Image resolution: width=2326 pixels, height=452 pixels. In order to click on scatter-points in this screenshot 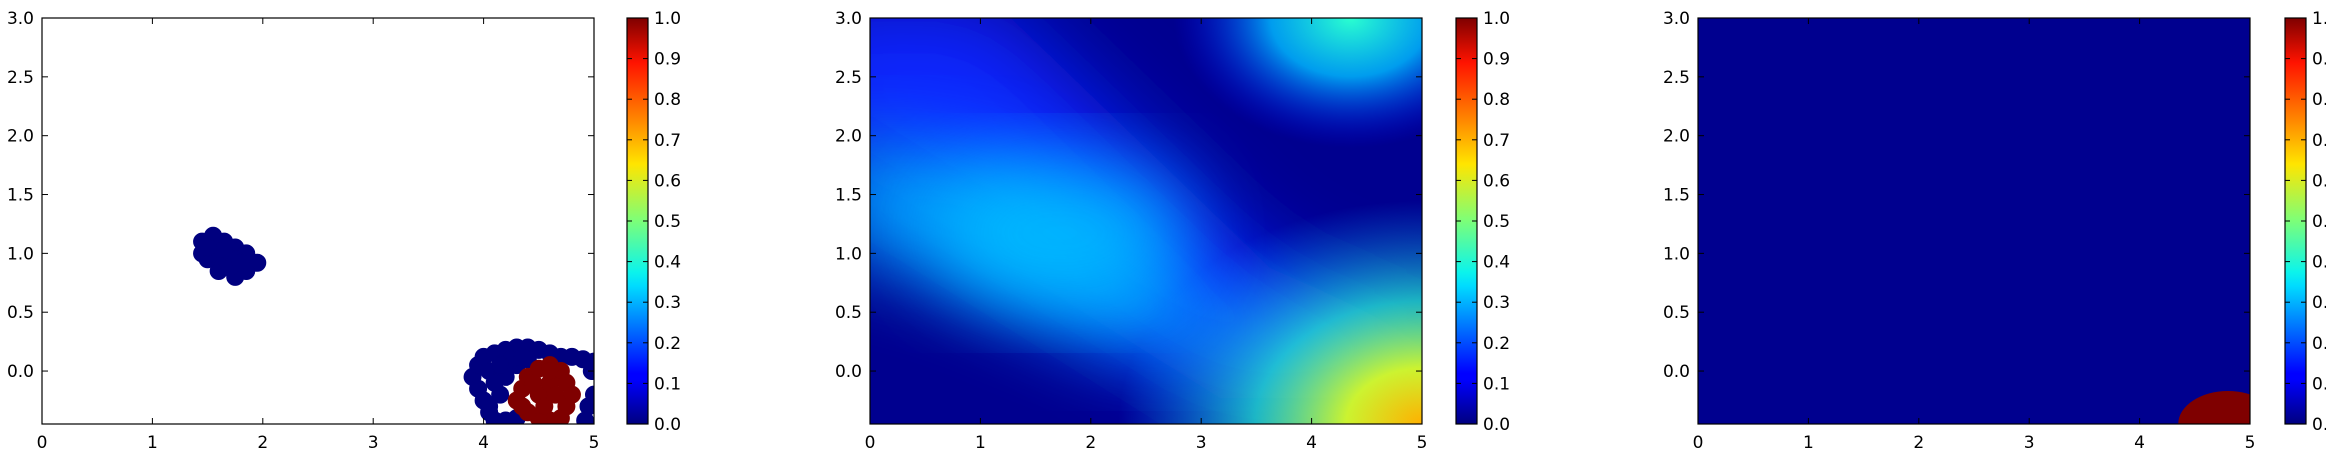, I will do `click(393, 325)`.